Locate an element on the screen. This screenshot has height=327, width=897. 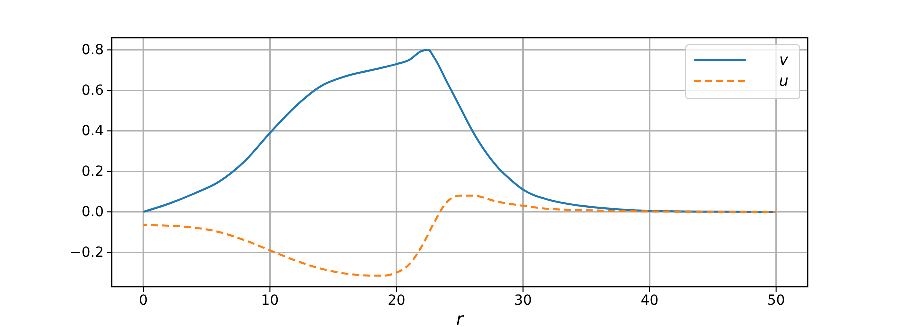
x-tick-label: 40 is located at coordinates (649, 300).